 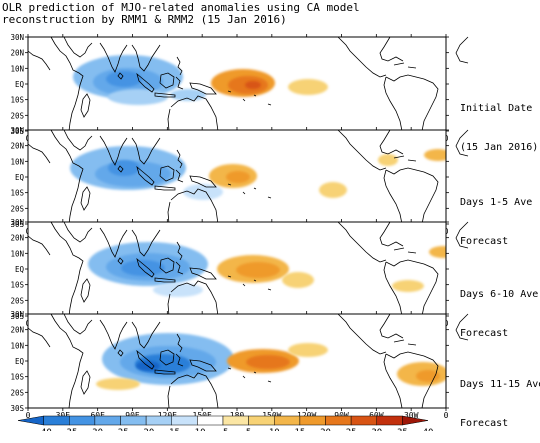 What do you see at coordinates (402, 429) in the screenshot?
I see `colorbar-tick-label: 35` at bounding box center [402, 429].